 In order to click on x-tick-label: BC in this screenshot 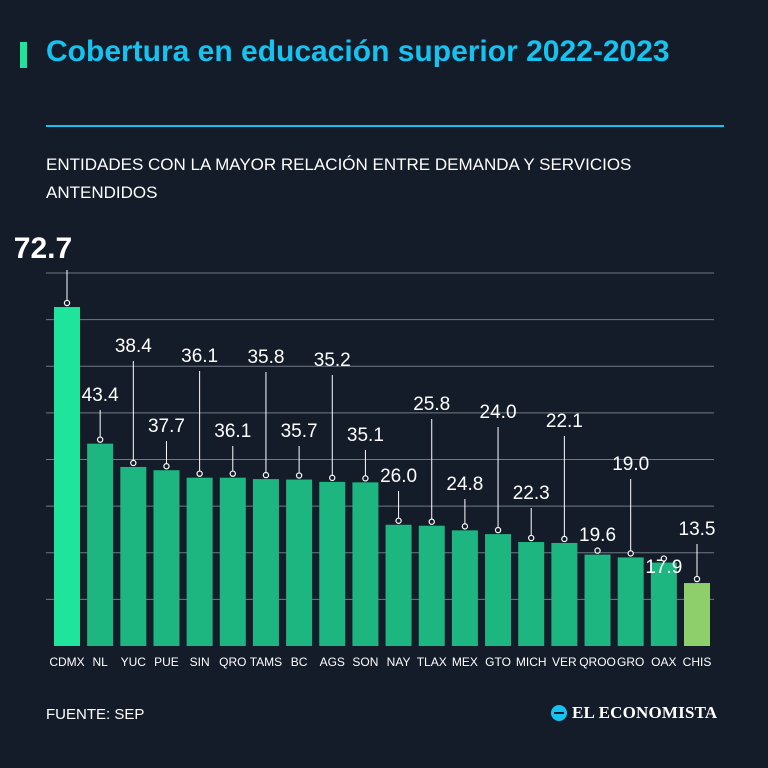, I will do `click(299, 662)`.